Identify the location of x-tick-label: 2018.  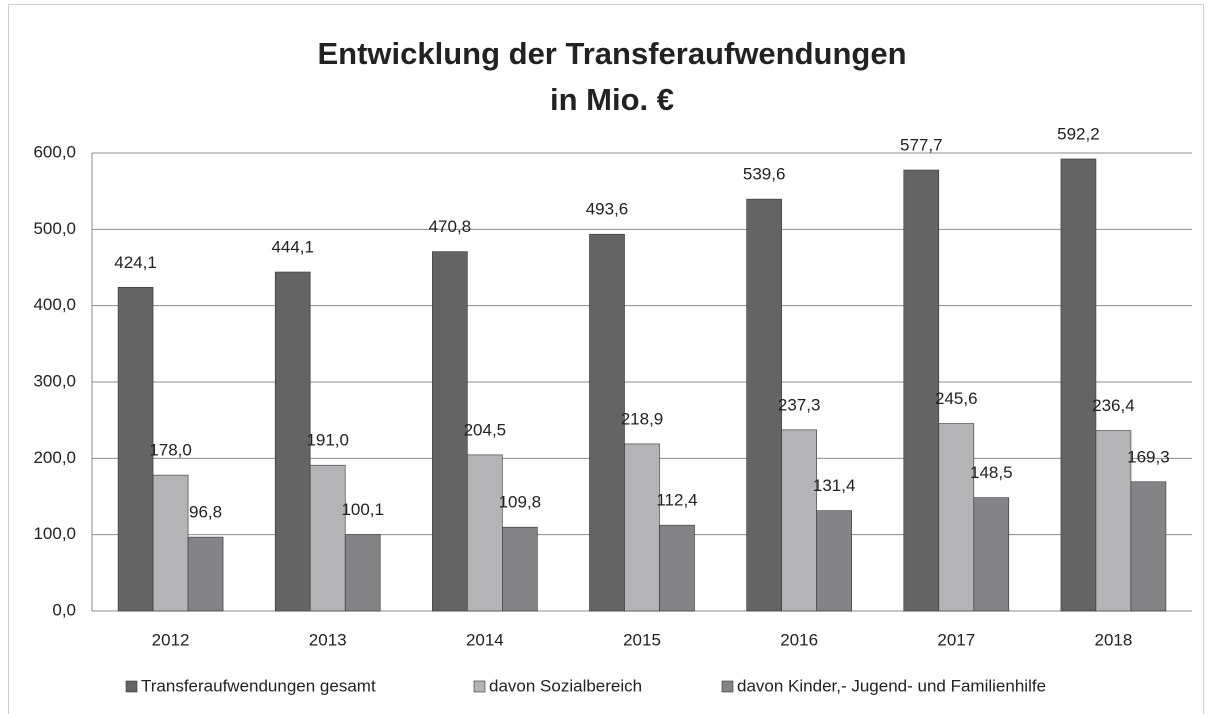
(1114, 639).